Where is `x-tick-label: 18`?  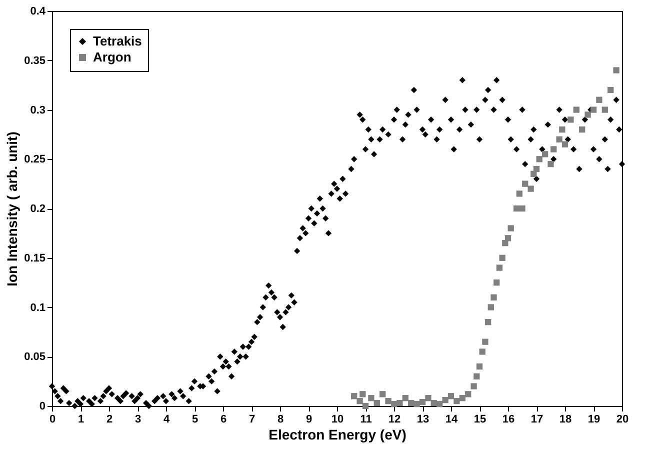 x-tick-label: 18 is located at coordinates (565, 420).